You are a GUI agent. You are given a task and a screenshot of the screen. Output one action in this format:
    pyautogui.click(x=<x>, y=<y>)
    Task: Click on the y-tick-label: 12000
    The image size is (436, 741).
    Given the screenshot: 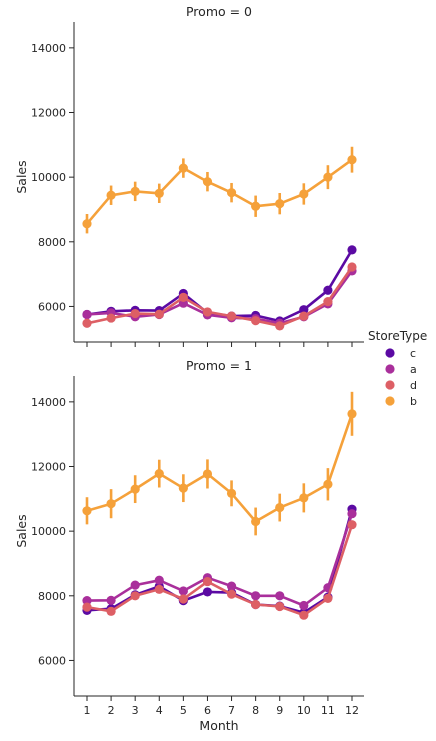 What is the action you would take?
    pyautogui.click(x=48, y=467)
    